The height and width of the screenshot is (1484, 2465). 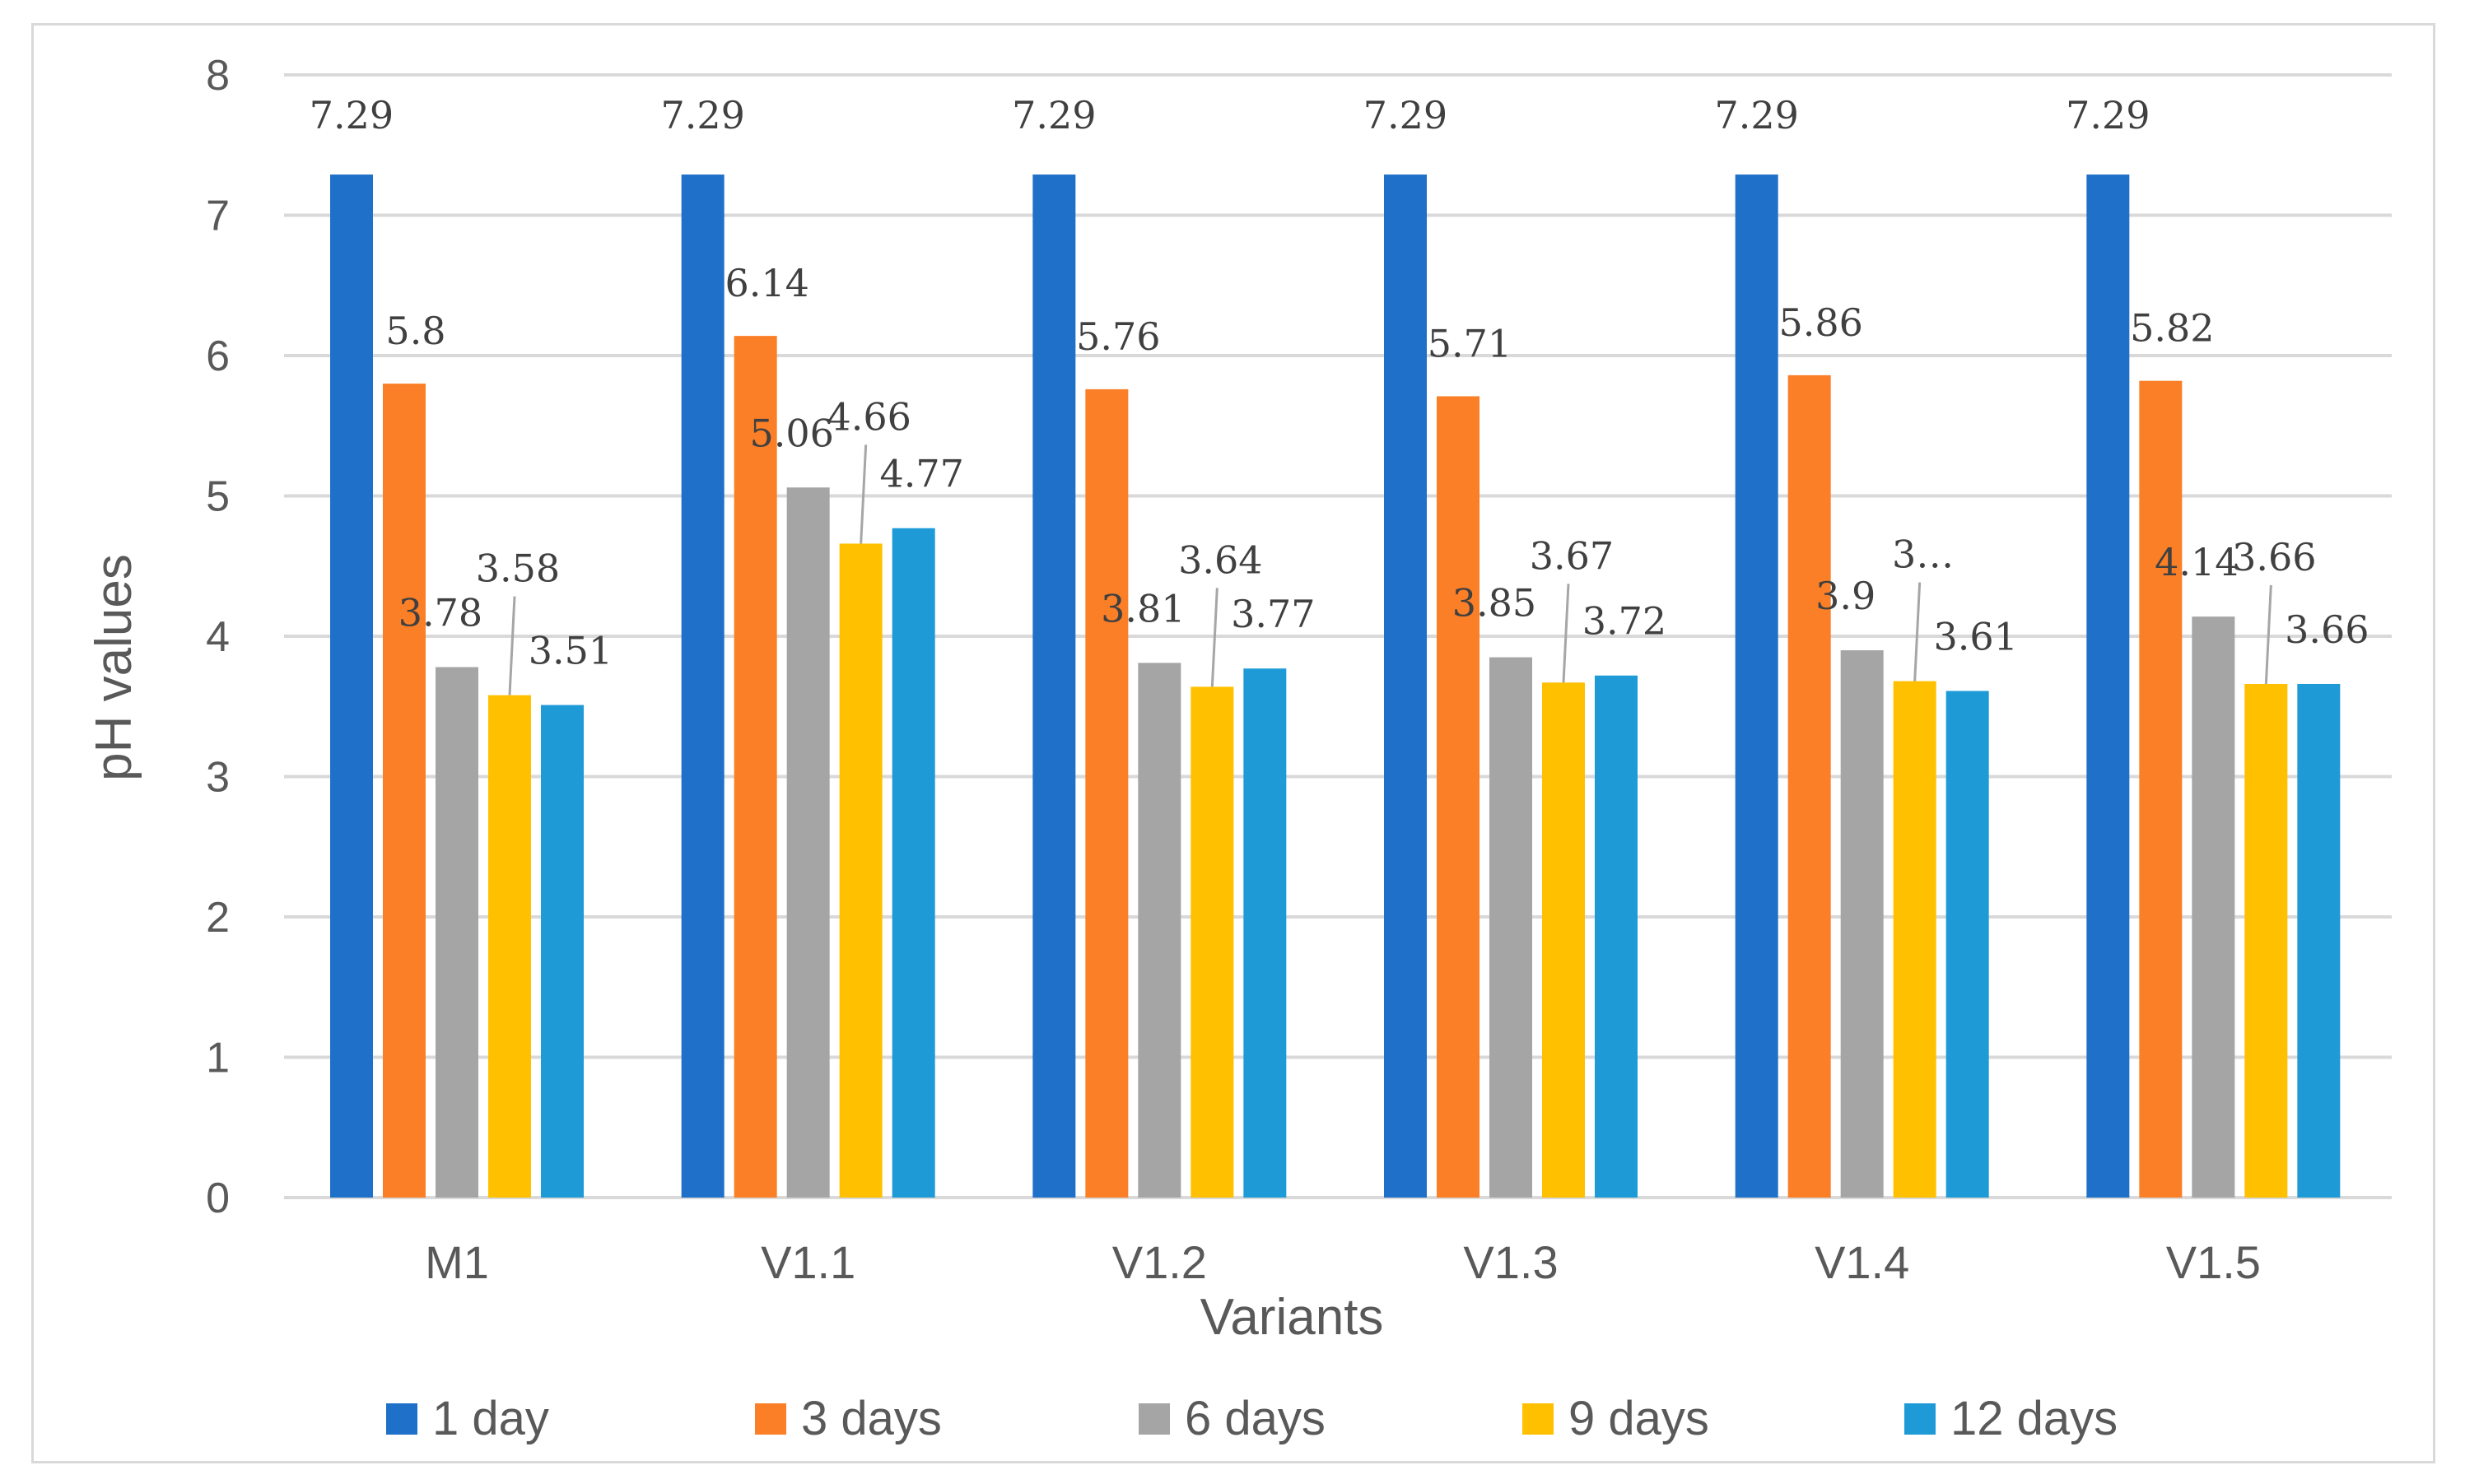 I want to click on legend-label-12-days: 12 days, so click(x=2034, y=1418).